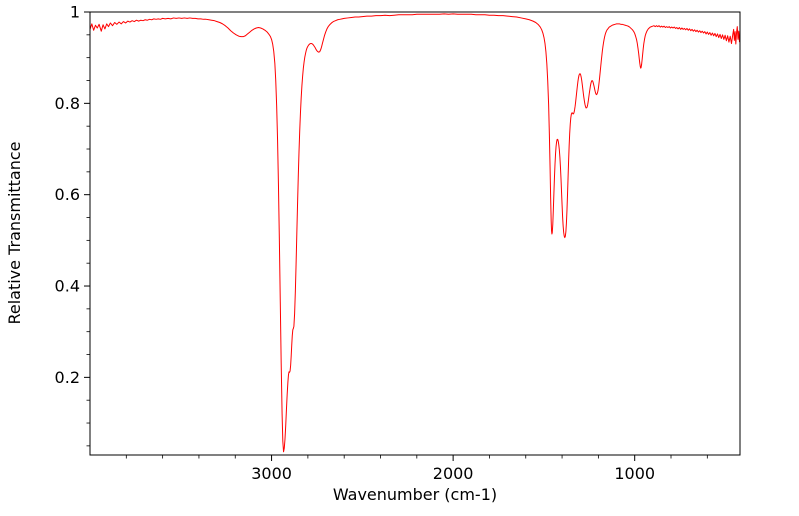  What do you see at coordinates (67, 194) in the screenshot?
I see `y-tick-label: 0.6` at bounding box center [67, 194].